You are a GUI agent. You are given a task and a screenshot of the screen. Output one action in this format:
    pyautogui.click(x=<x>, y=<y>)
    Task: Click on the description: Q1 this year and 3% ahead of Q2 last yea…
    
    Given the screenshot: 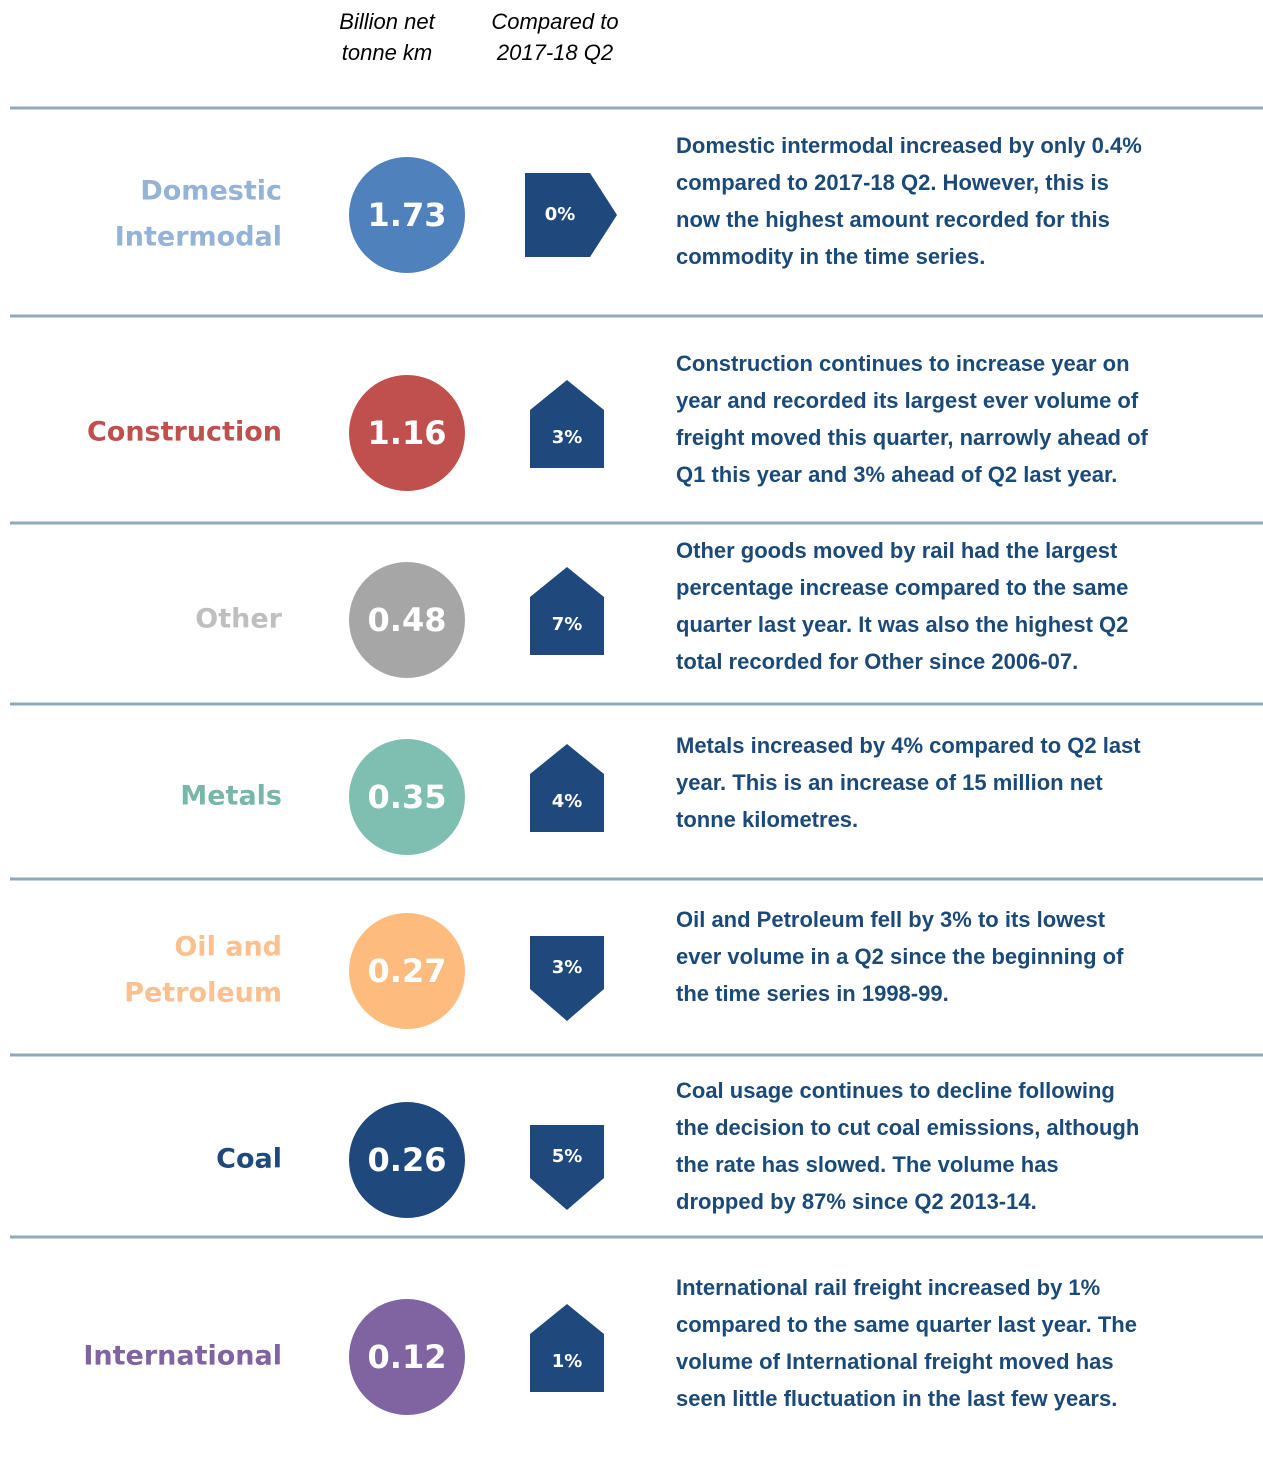 What is the action you would take?
    pyautogui.click(x=896, y=474)
    